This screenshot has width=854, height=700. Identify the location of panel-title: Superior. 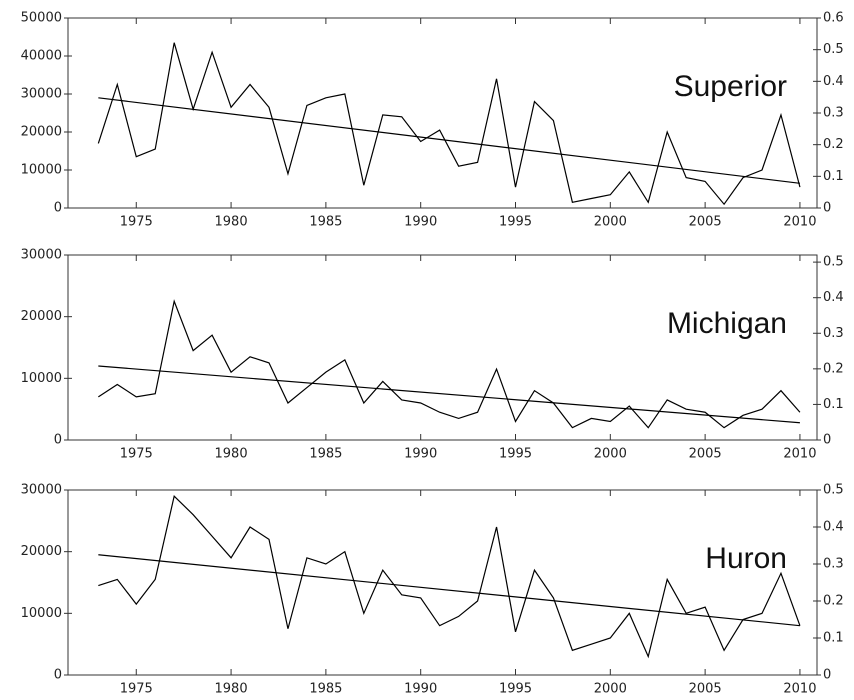
(730, 86).